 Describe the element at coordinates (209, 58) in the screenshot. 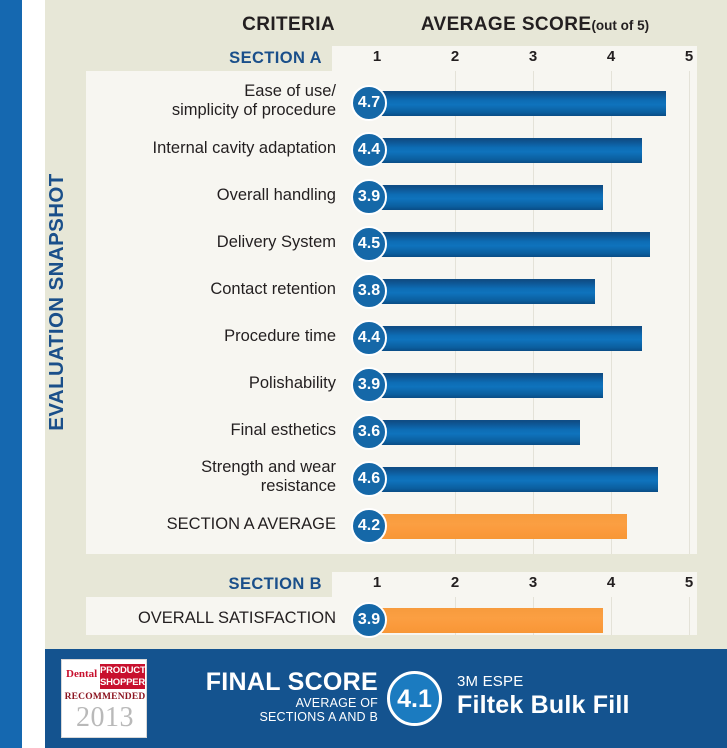

I see `section-a-title: SECTION A` at that location.